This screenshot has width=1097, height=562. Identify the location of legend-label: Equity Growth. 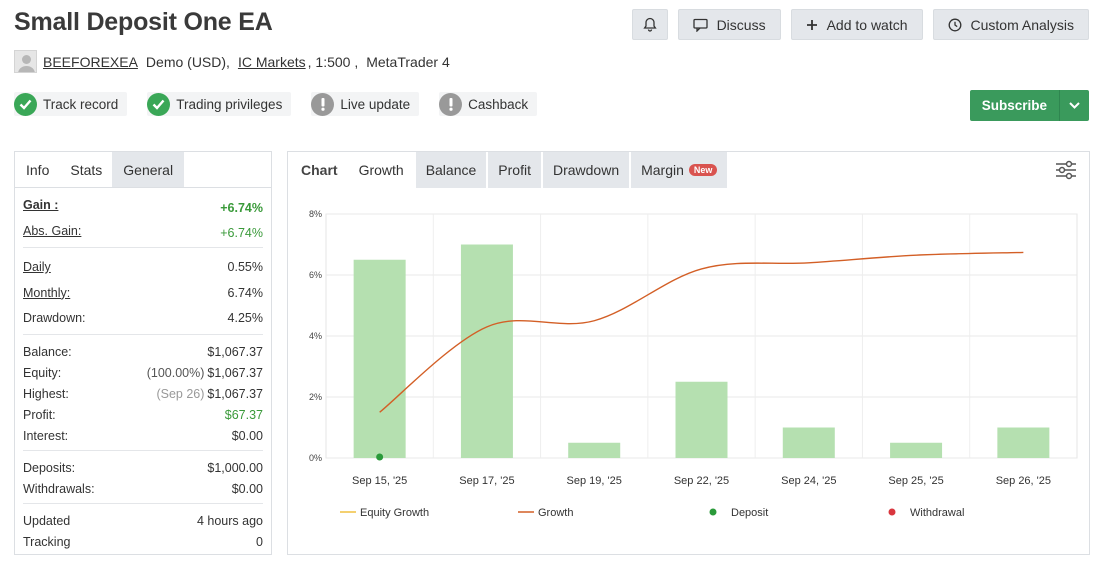
(394, 513).